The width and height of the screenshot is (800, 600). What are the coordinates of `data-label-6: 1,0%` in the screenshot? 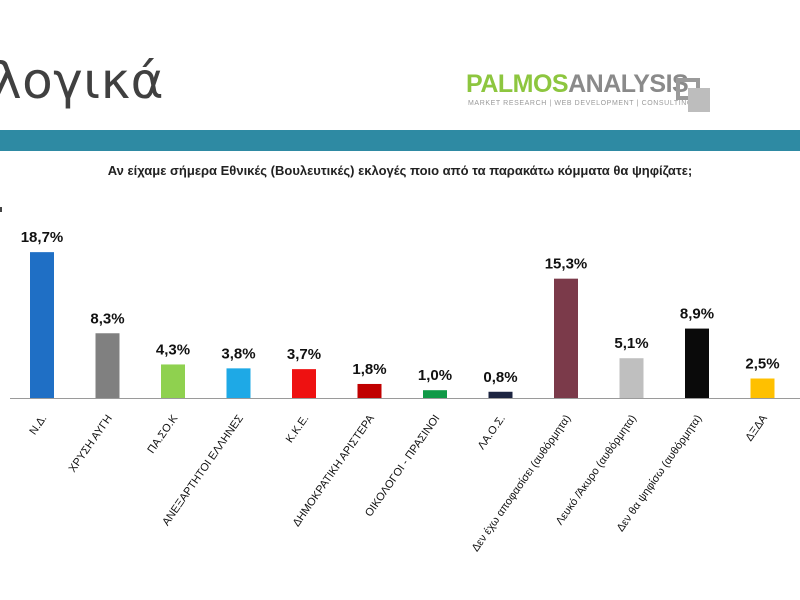 It's located at (435, 375).